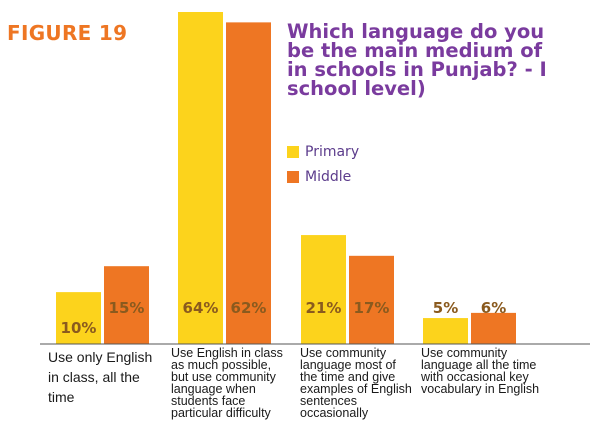  I want to click on value-label-primary: 5%, so click(445, 308).